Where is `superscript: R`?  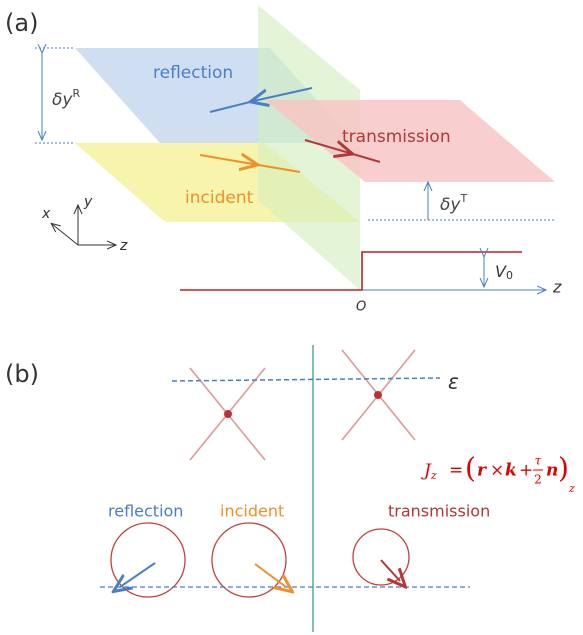
superscript: R is located at coordinates (76, 93).